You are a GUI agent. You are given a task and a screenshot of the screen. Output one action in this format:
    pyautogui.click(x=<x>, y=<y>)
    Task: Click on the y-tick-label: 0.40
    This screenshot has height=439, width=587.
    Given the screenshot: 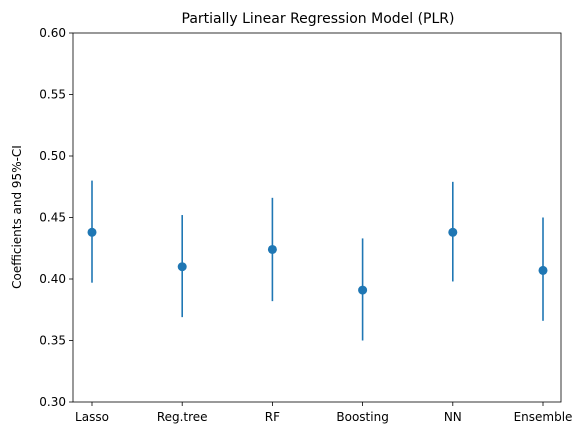 What is the action you would take?
    pyautogui.click(x=52, y=279)
    